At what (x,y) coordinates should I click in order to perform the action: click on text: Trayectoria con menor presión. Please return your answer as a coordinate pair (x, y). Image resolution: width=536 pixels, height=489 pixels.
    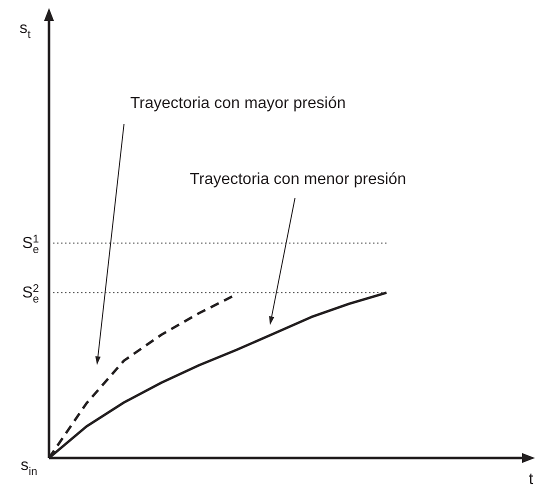
    Looking at the image, I should click on (298, 179).